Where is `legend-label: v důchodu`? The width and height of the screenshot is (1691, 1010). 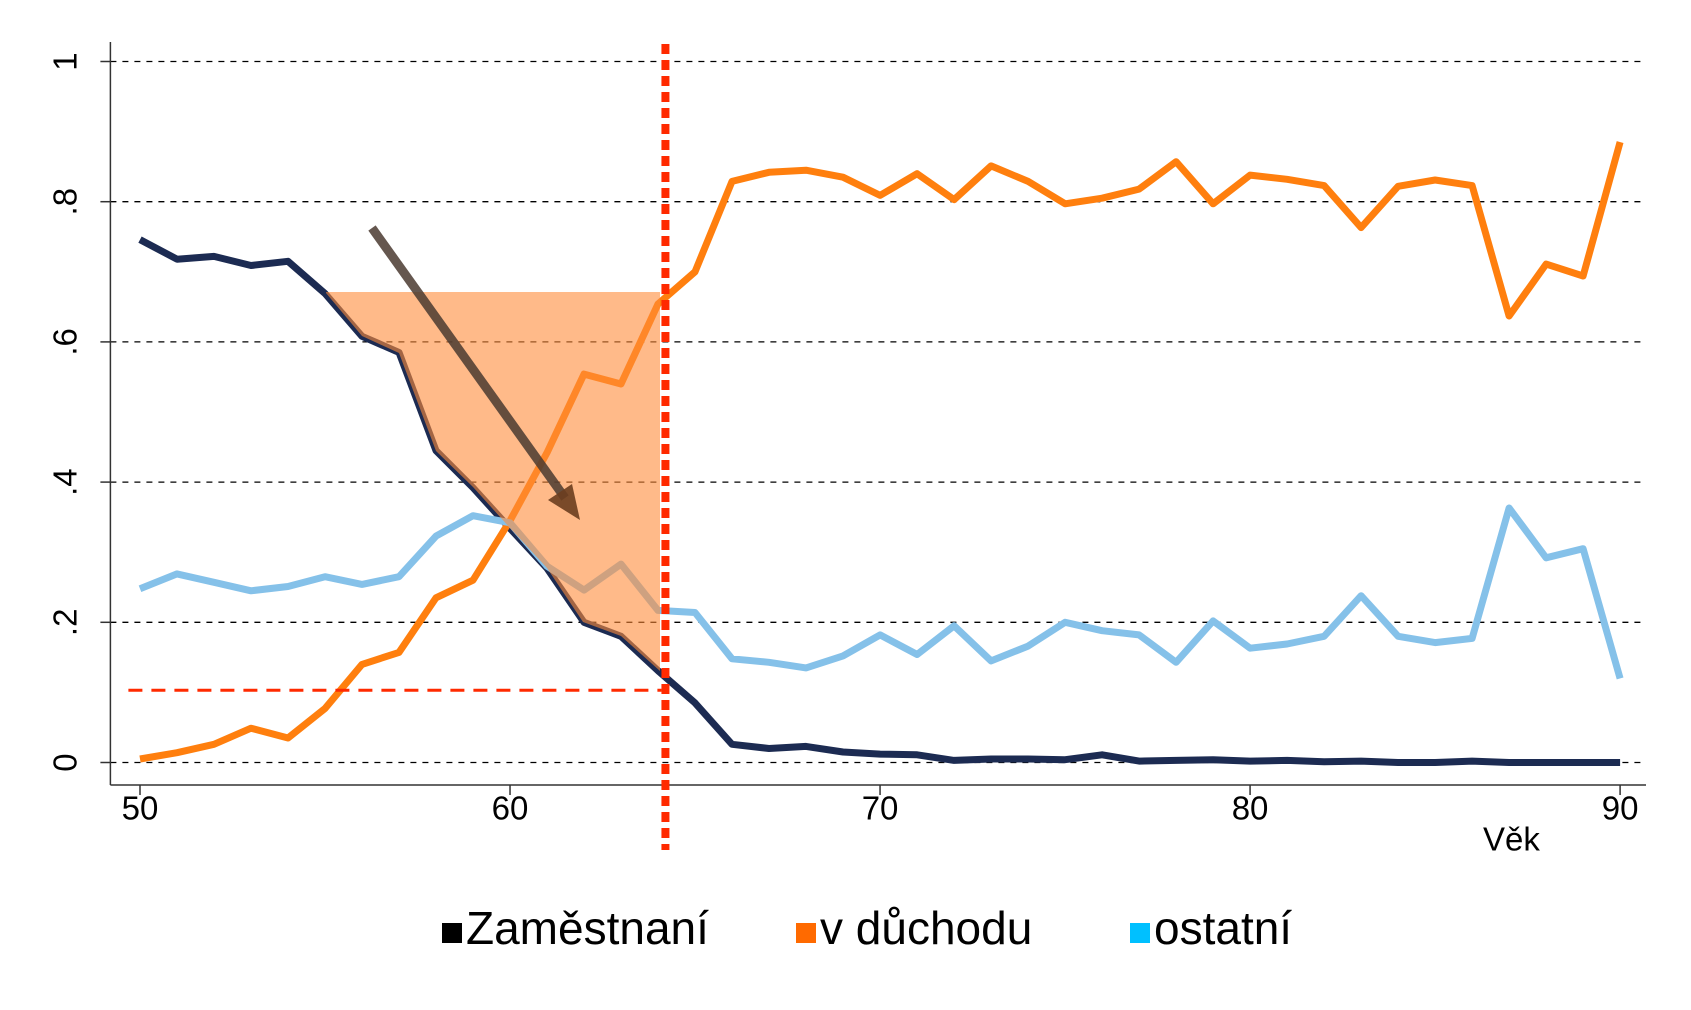 legend-label: v důchodu is located at coordinates (926, 928).